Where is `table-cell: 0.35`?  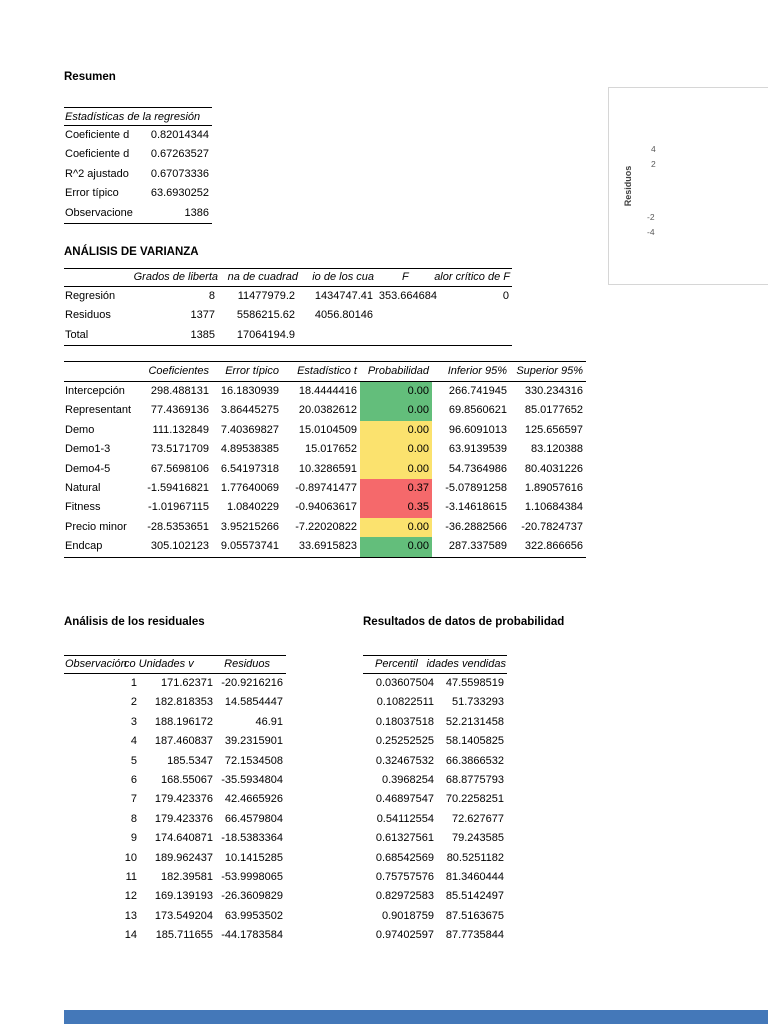 table-cell: 0.35 is located at coordinates (396, 508).